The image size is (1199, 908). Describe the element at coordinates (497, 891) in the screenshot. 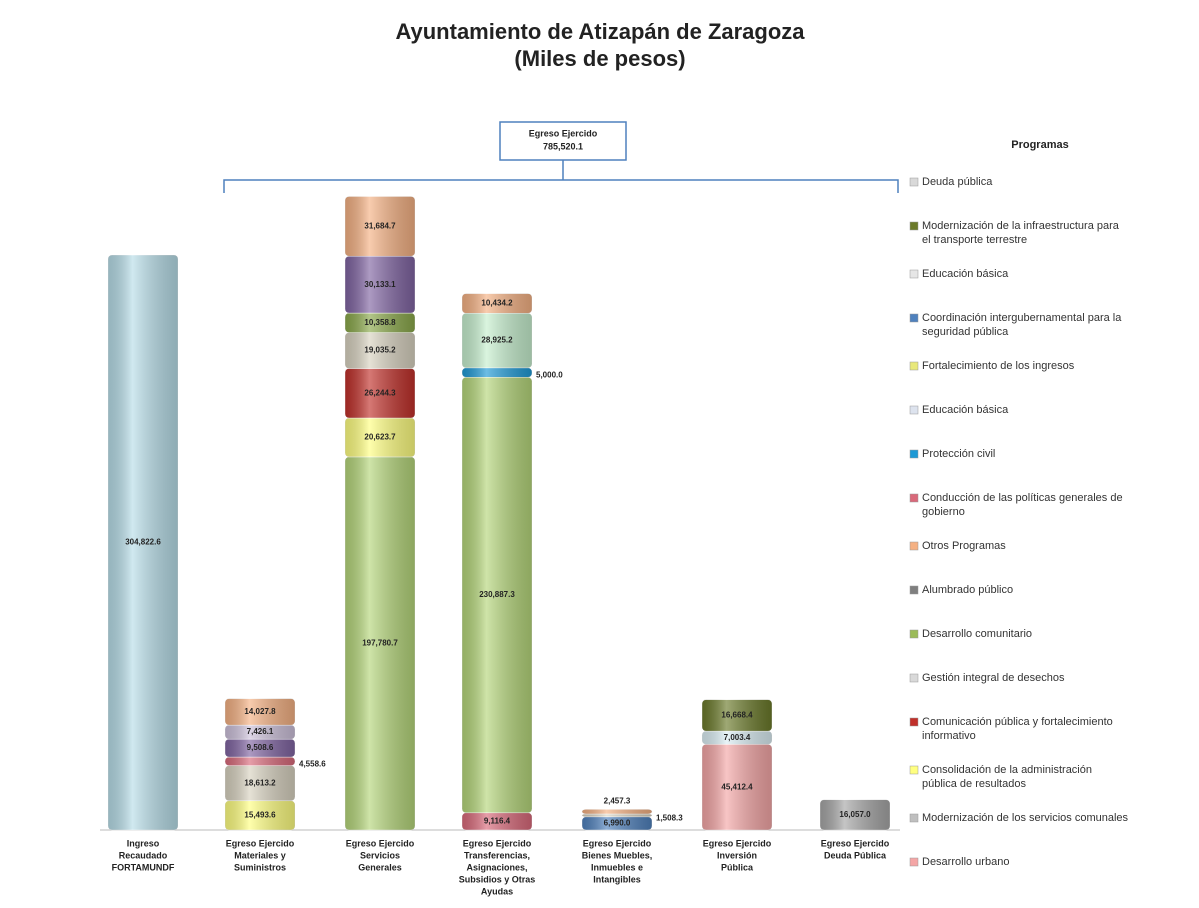

I see `x-tick-label: Ayudas` at that location.